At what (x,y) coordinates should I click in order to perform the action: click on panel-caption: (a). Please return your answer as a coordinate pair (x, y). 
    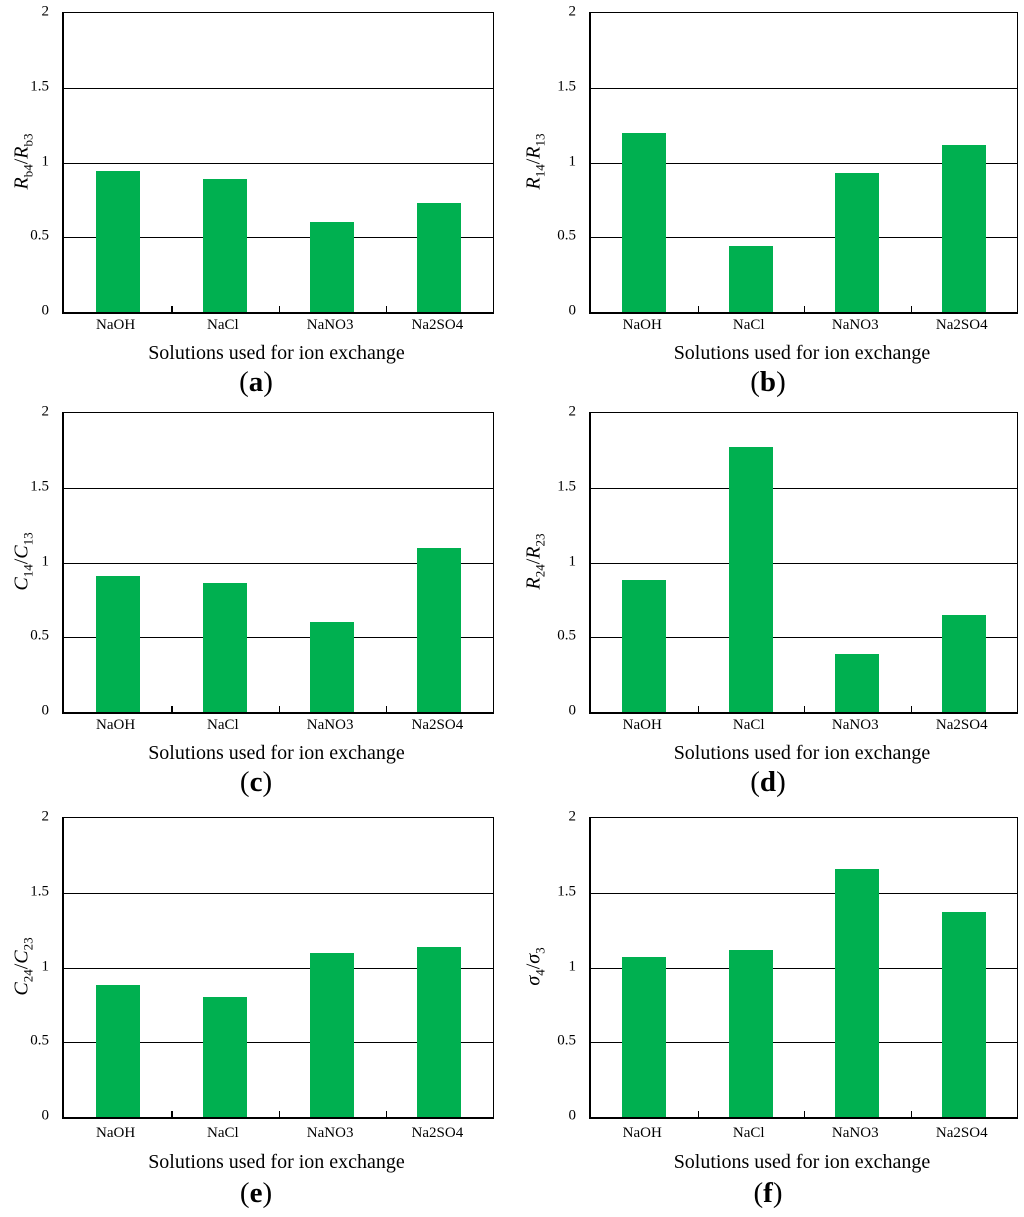
    Looking at the image, I should click on (256, 382).